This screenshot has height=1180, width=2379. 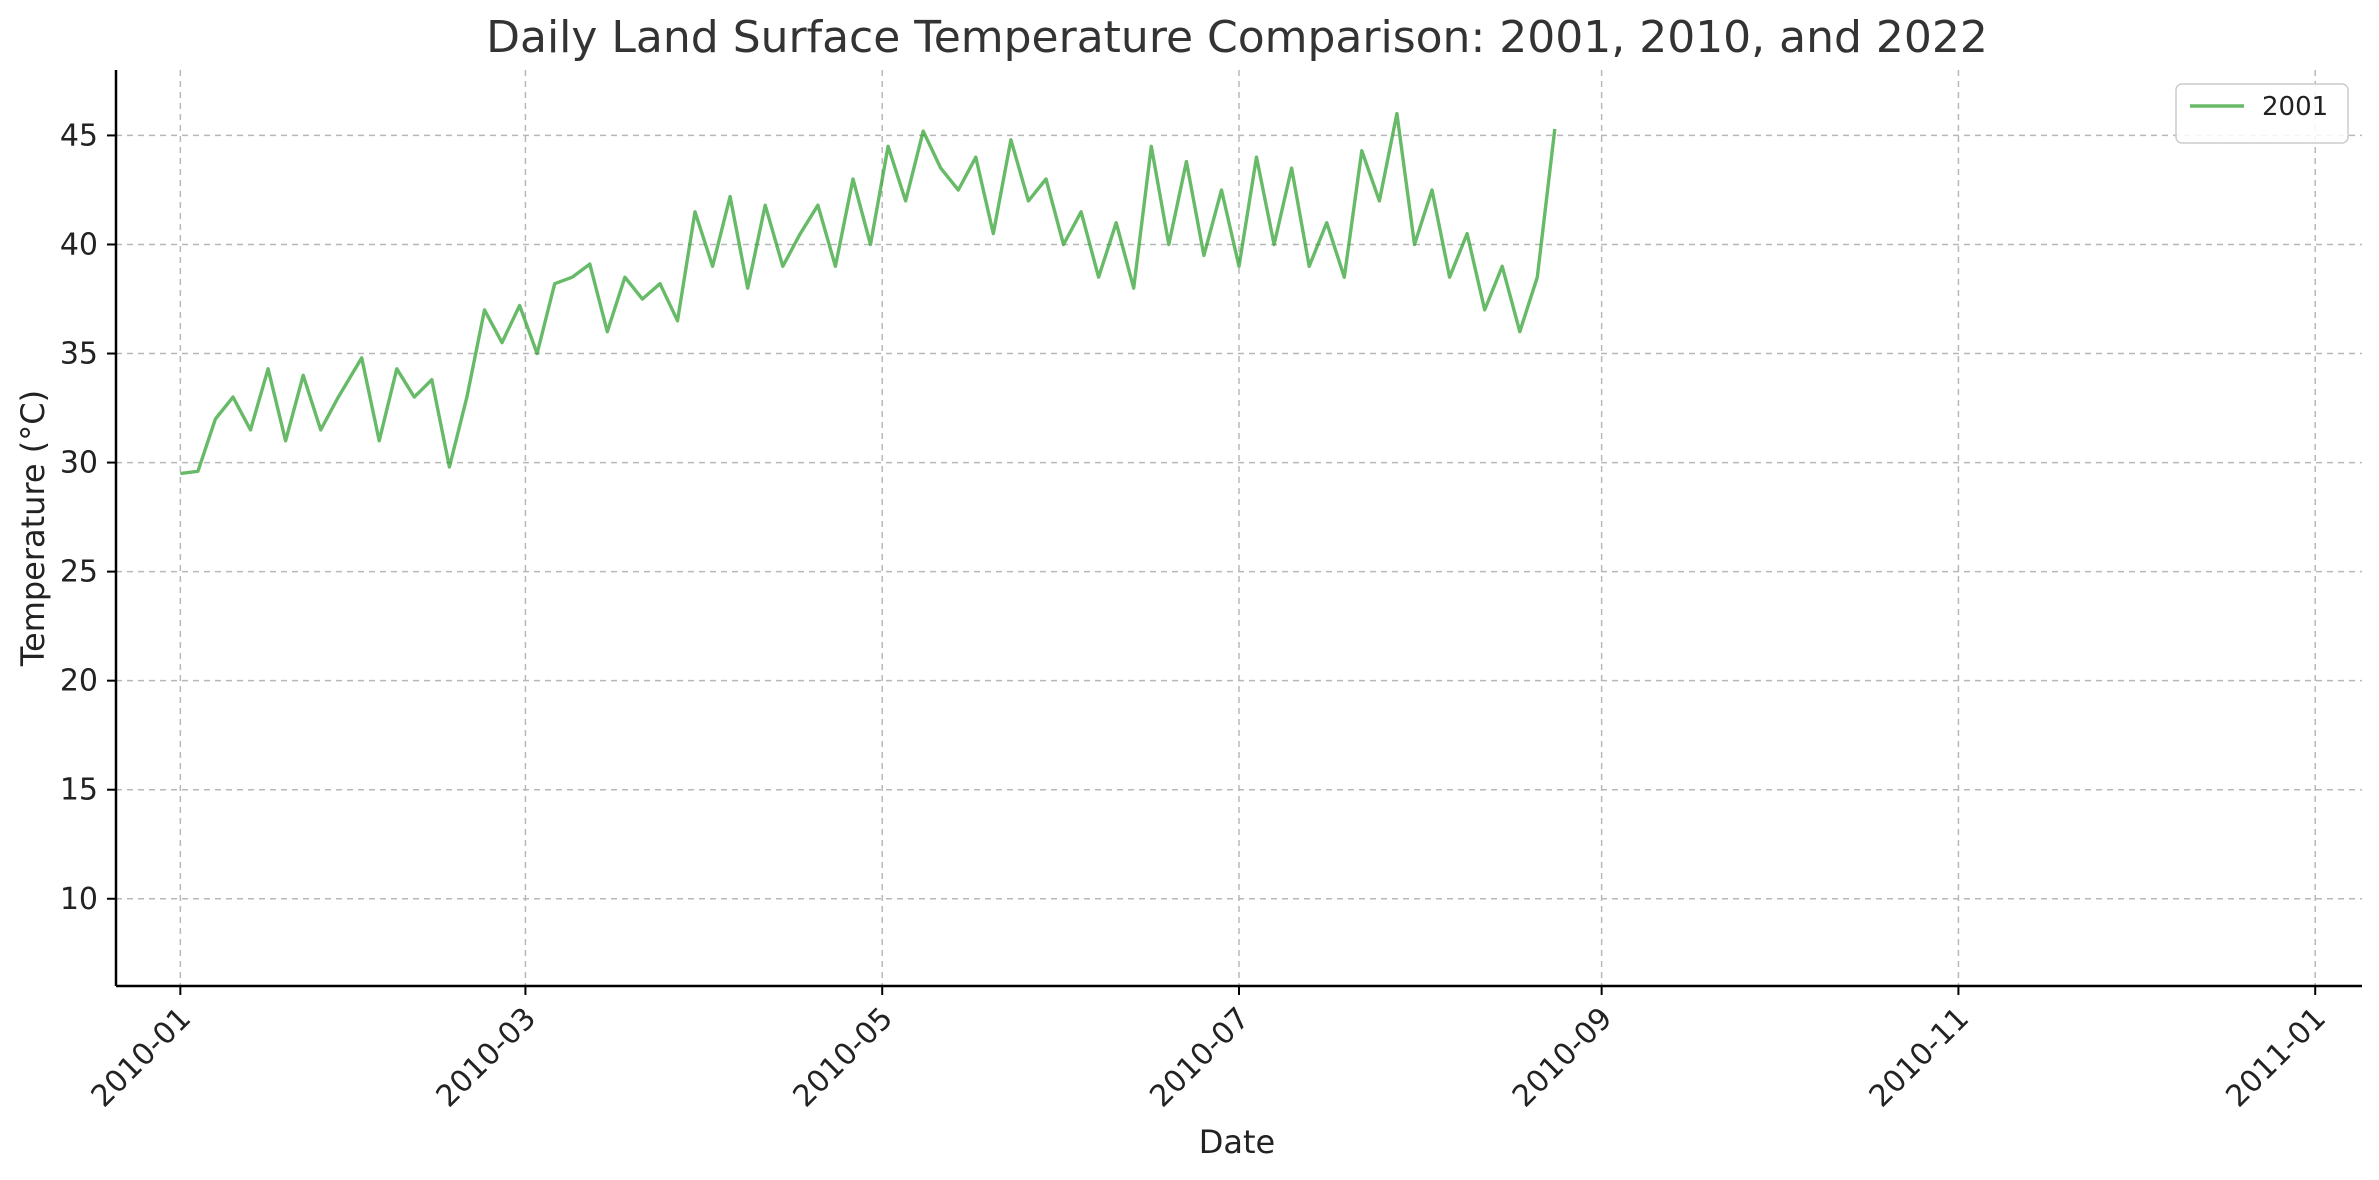 I want to click on y-tick-label-35: 35, so click(x=79, y=354).